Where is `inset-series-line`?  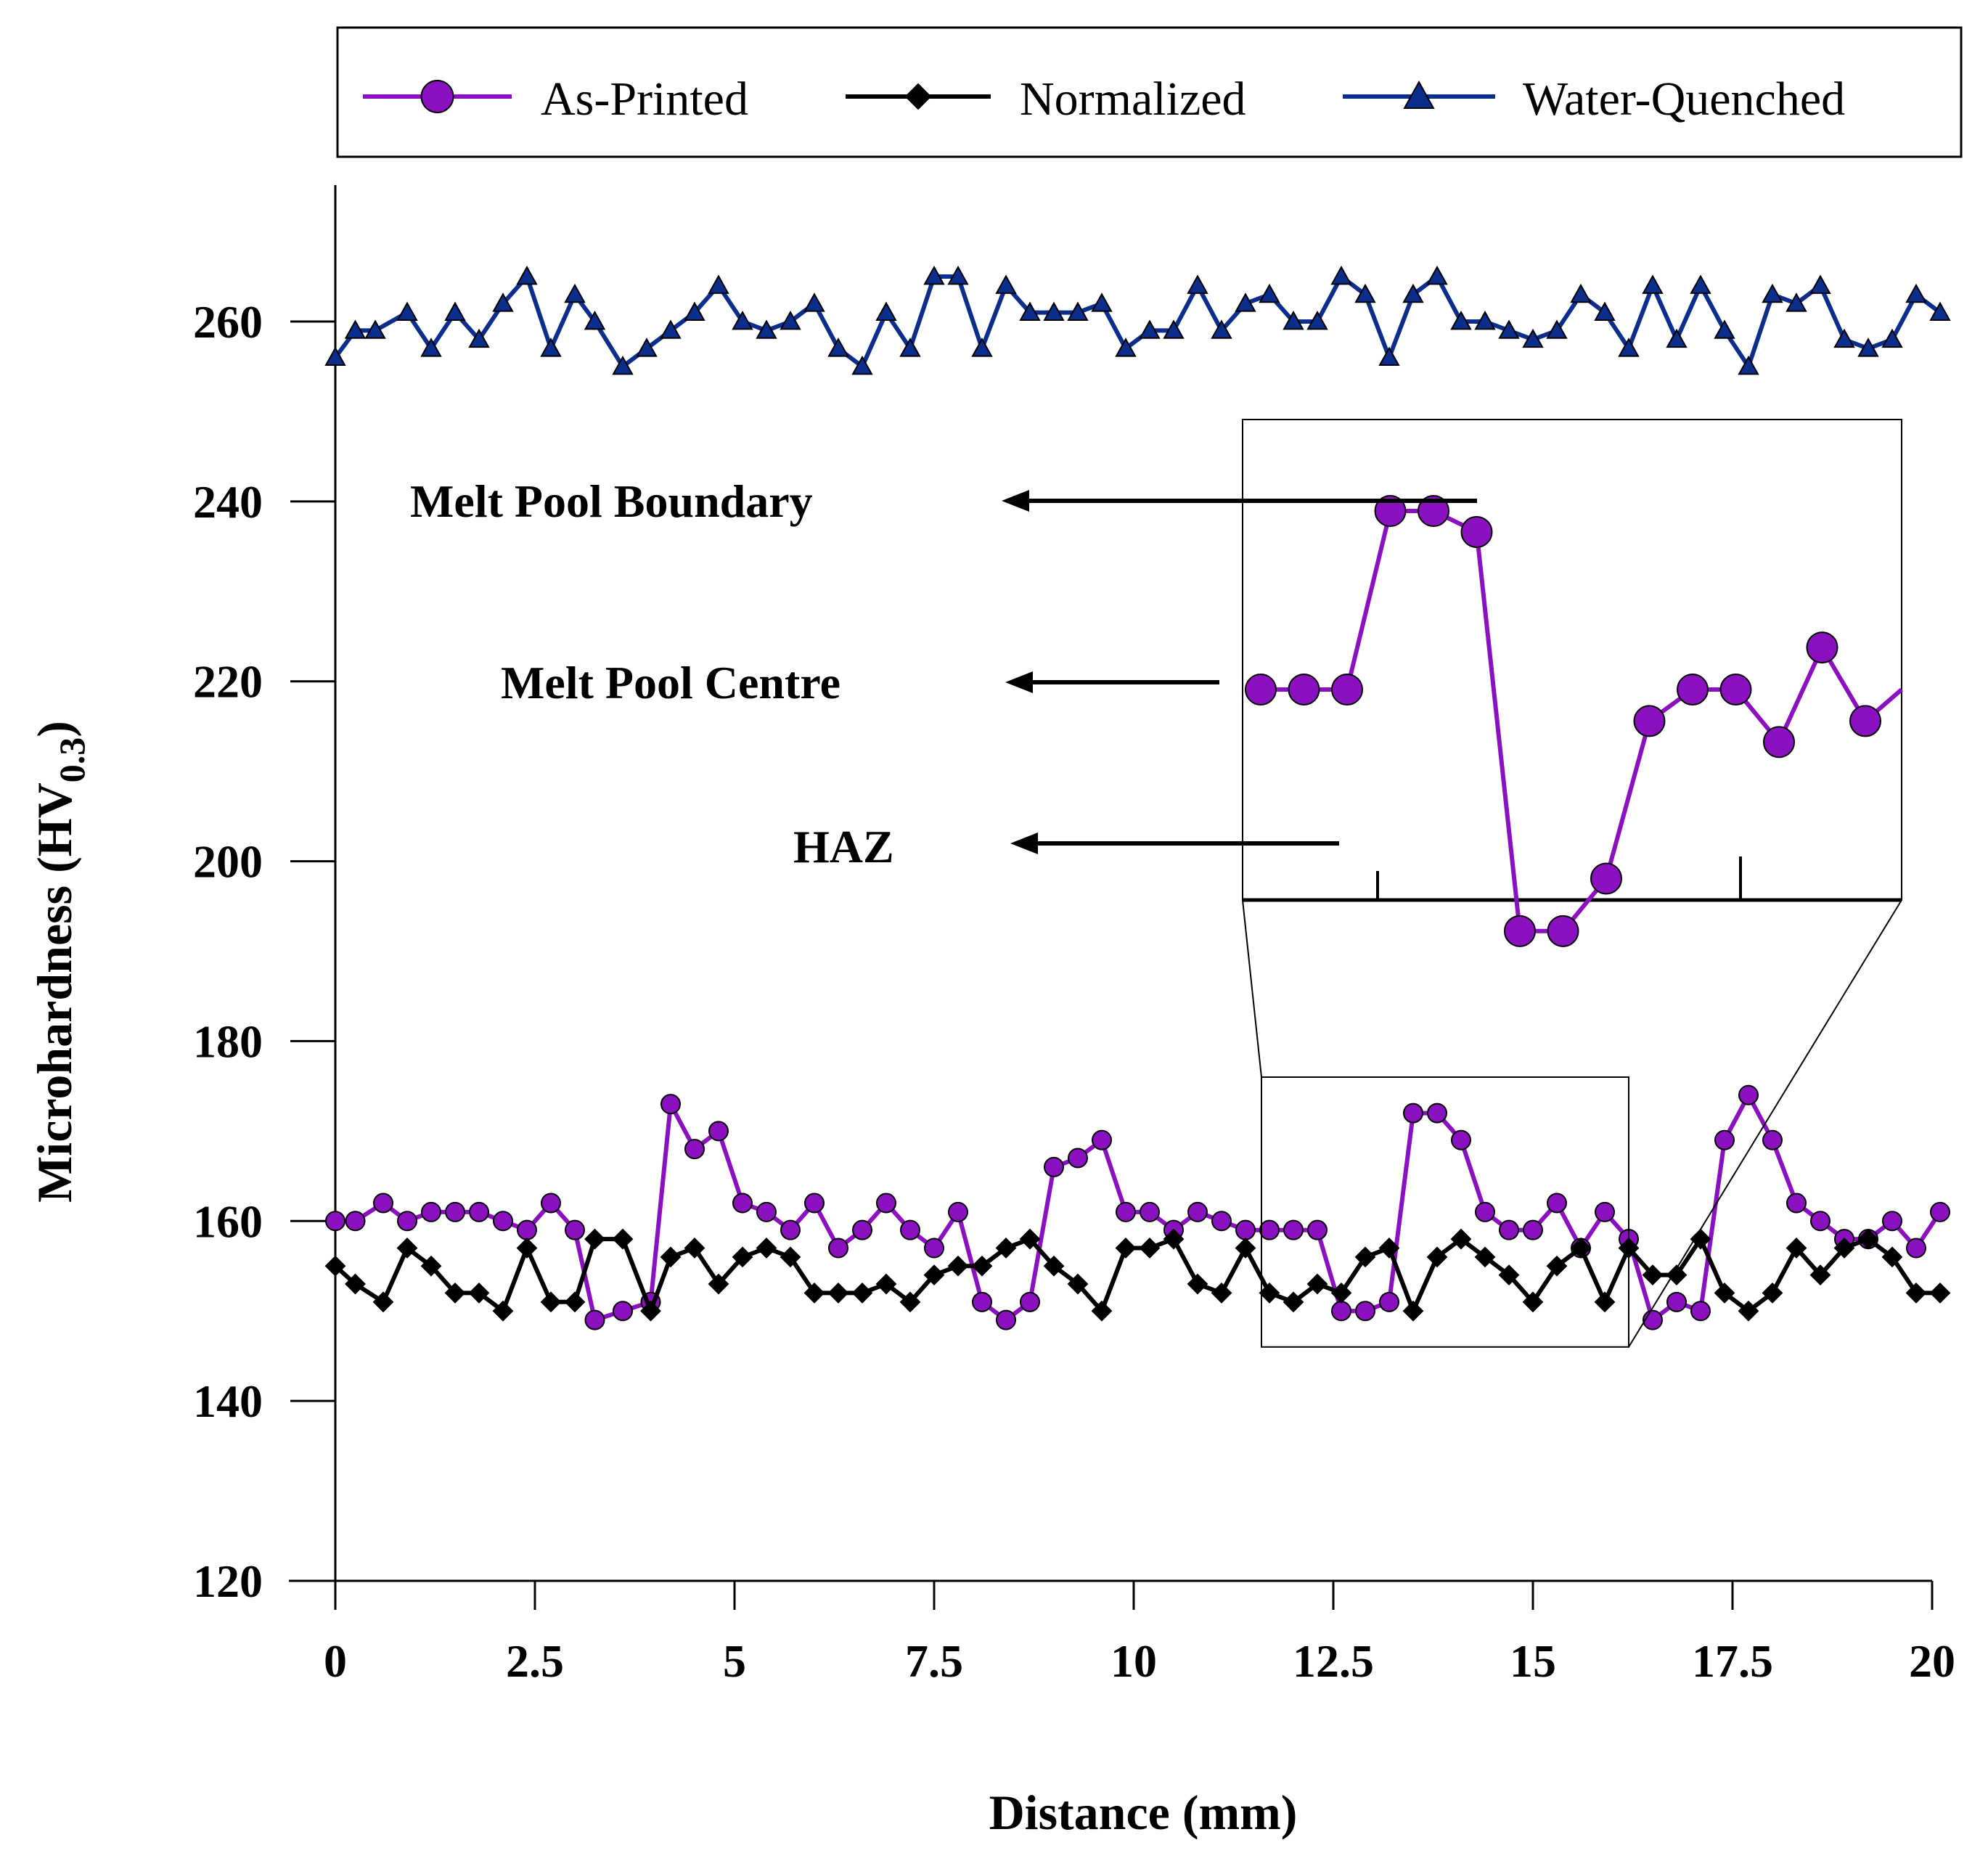 inset-series-line is located at coordinates (1582, 721).